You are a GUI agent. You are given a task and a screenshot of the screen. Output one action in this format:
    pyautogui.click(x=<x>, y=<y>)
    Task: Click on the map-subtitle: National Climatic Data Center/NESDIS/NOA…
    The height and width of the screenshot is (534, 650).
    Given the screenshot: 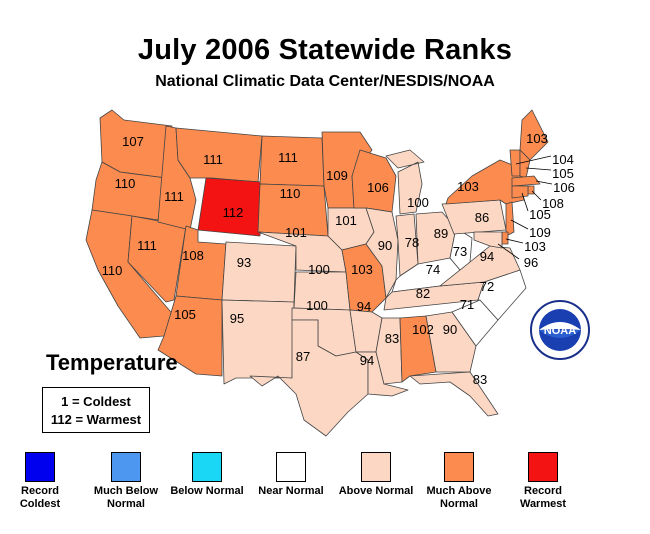 What is the action you would take?
    pyautogui.click(x=325, y=81)
    